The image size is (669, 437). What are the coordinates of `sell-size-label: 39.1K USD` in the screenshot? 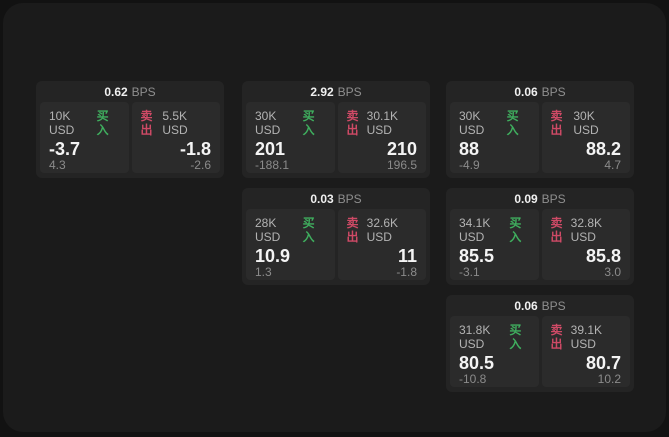 It's located at (586, 337).